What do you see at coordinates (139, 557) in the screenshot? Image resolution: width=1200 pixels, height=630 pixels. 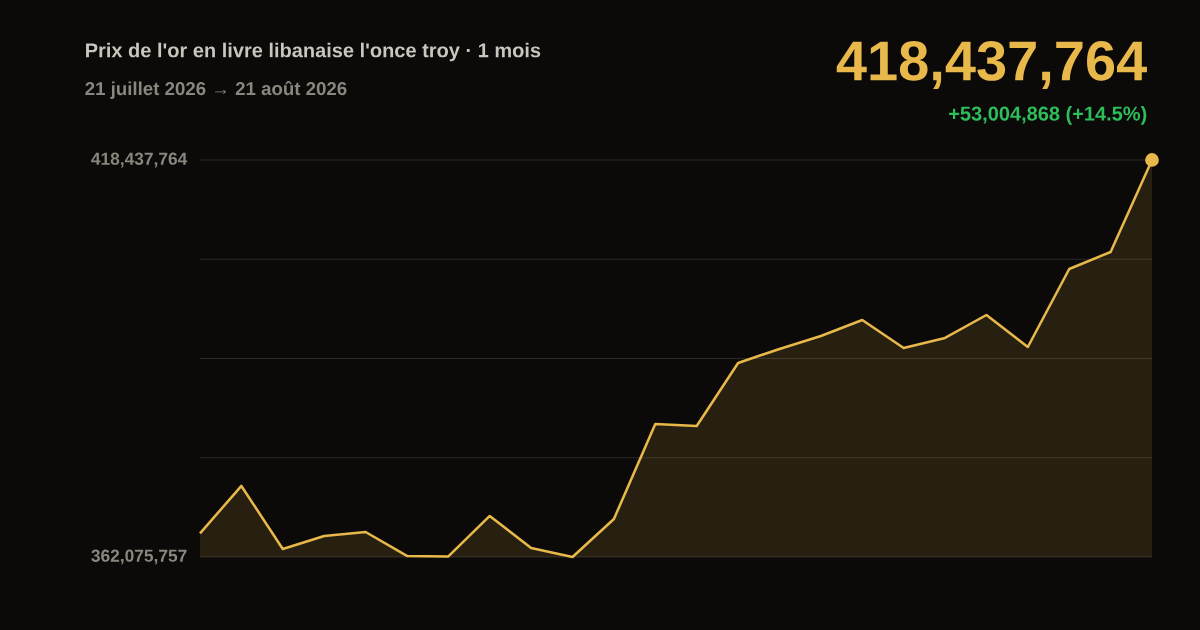 I see `y-tick-label: 362,075,757` at bounding box center [139, 557].